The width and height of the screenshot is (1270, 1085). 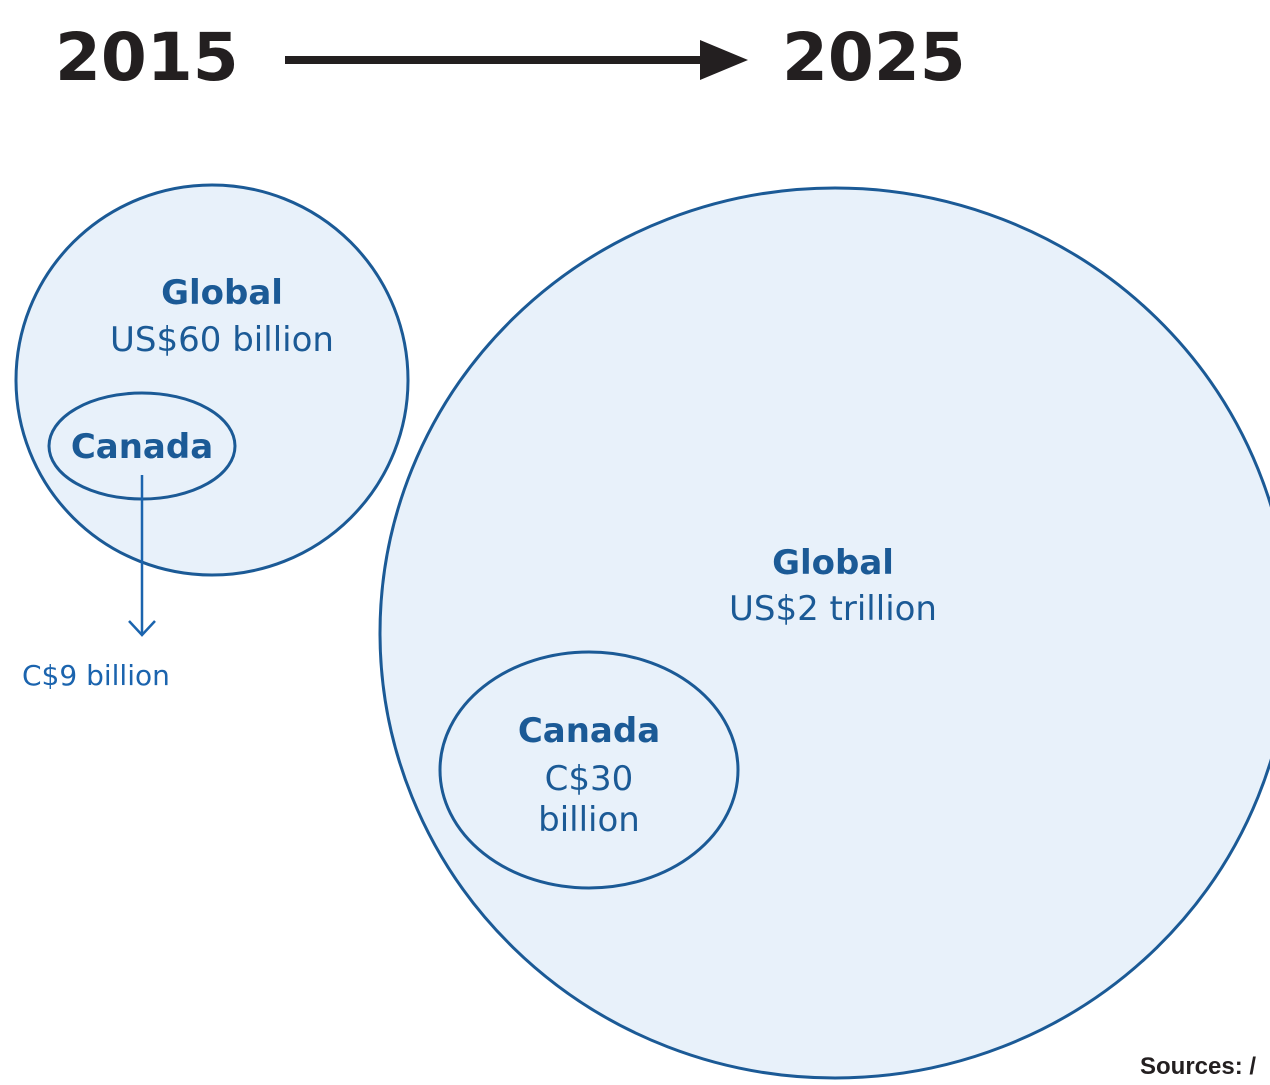 I want to click on chevron-down-icon, so click(x=142, y=628).